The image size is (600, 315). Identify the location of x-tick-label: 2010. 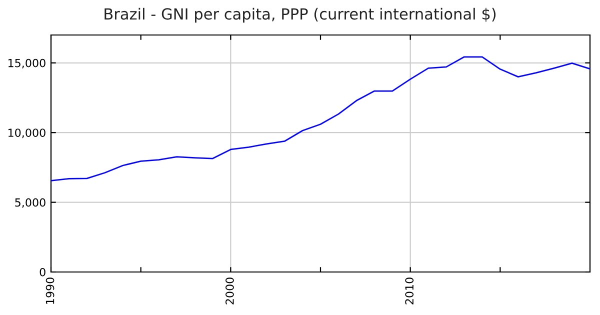
(409, 291).